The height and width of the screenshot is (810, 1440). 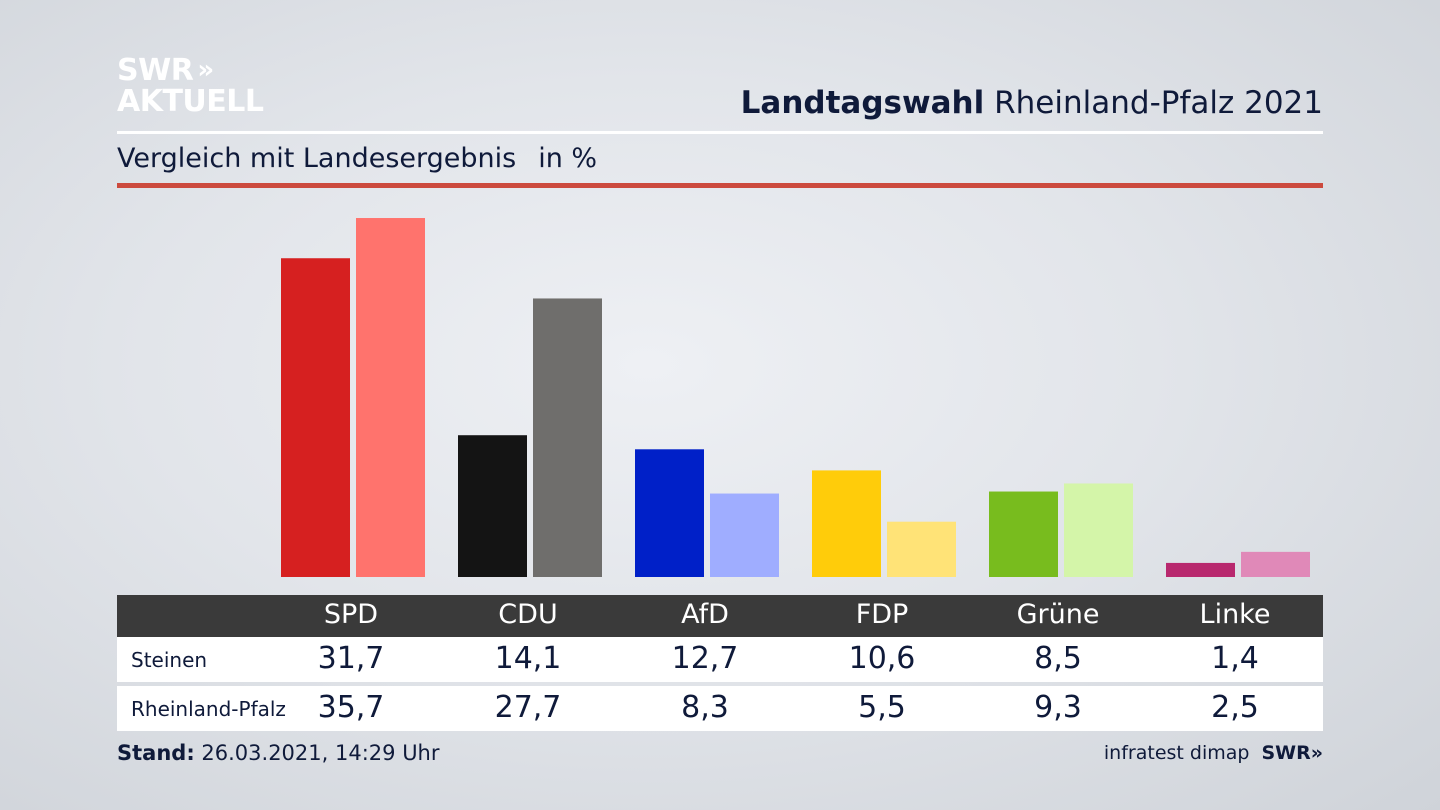 What do you see at coordinates (1235, 707) in the screenshot?
I see `value-cell: 2,5` at bounding box center [1235, 707].